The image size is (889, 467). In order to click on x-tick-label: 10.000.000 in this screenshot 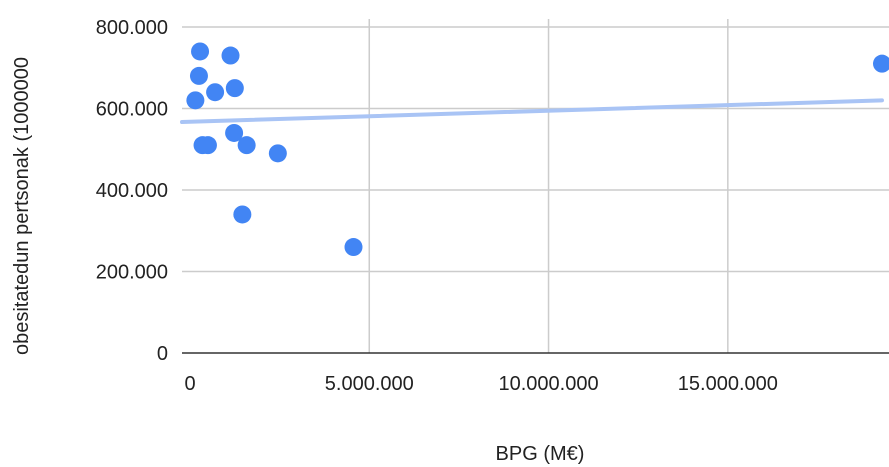, I will do `click(548, 384)`.